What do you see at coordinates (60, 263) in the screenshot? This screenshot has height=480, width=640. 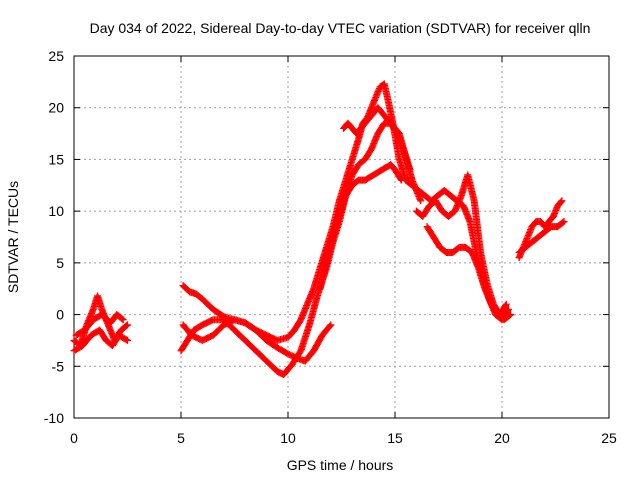 I see `y-tick-label: 5` at bounding box center [60, 263].